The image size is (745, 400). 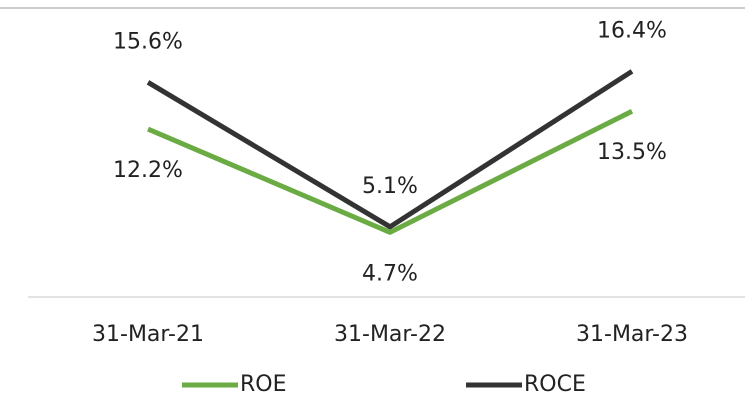 I want to click on data-label: 12.2%, so click(x=148, y=170).